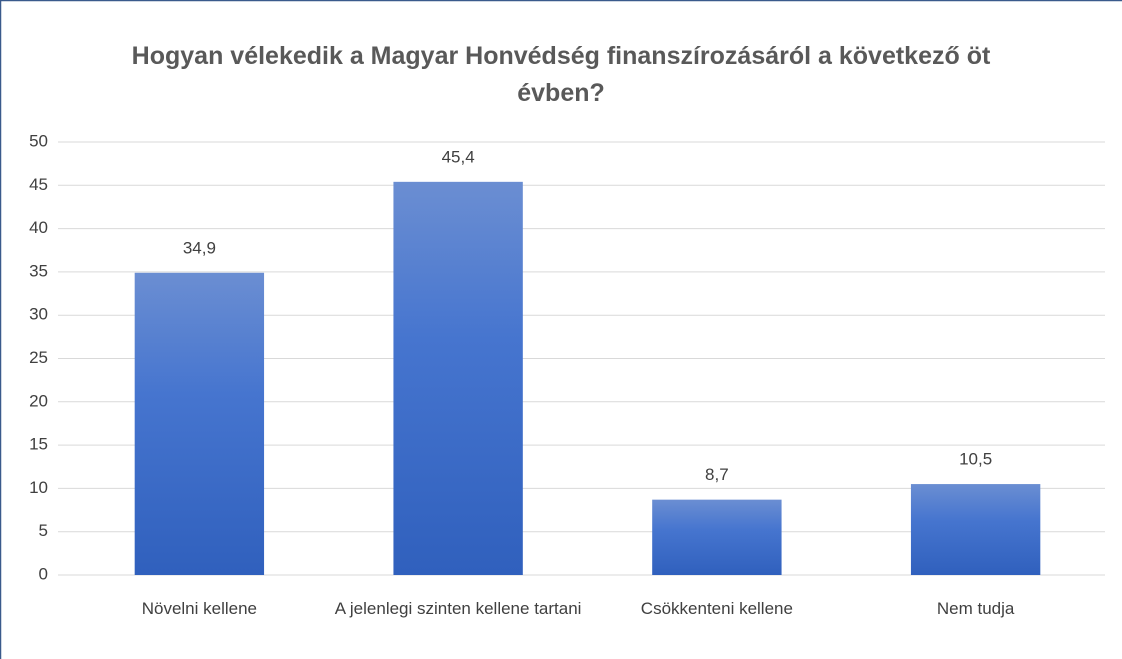  I want to click on y-tick-label: 45, so click(38, 184).